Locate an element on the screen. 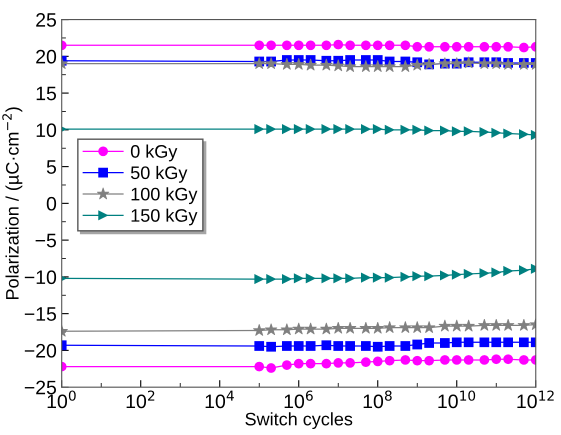 The image size is (561, 435). y-tick-label: −20 is located at coordinates (40, 351).